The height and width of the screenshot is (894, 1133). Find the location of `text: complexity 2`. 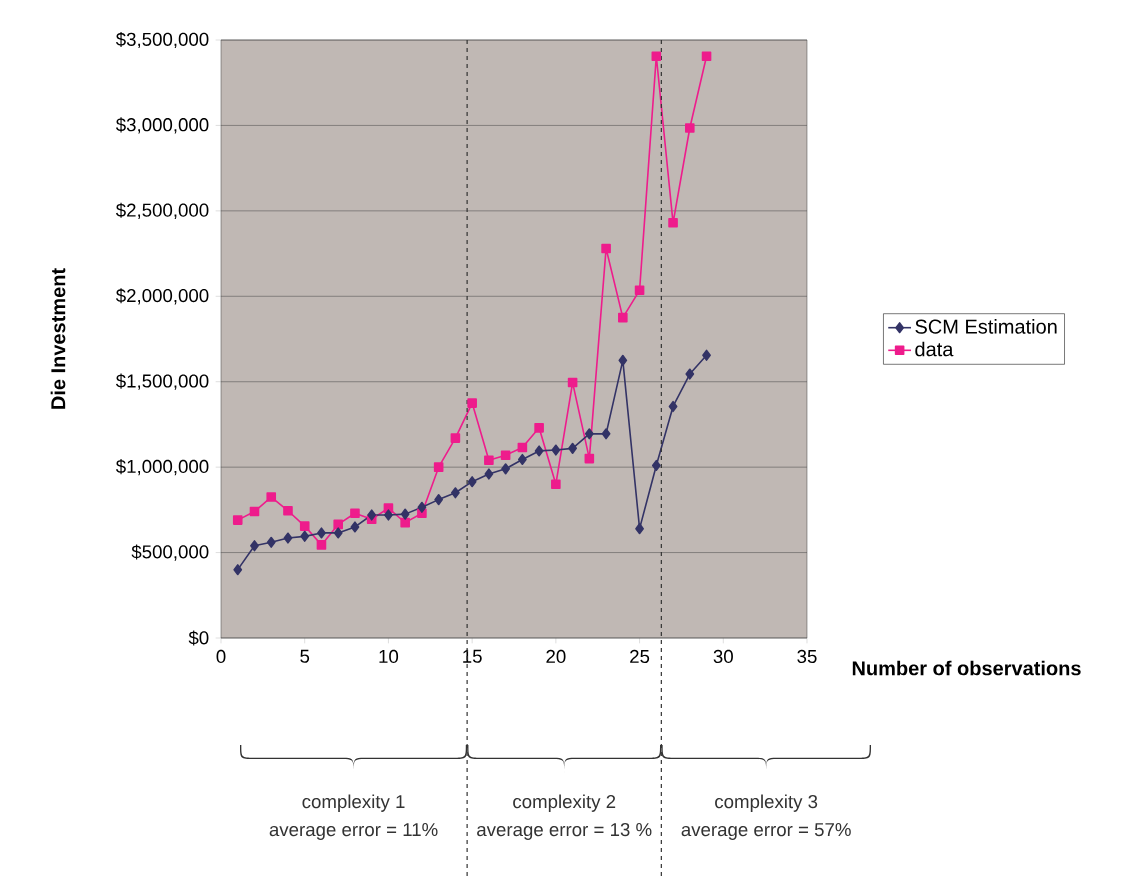

text: complexity 2 is located at coordinates (564, 803).